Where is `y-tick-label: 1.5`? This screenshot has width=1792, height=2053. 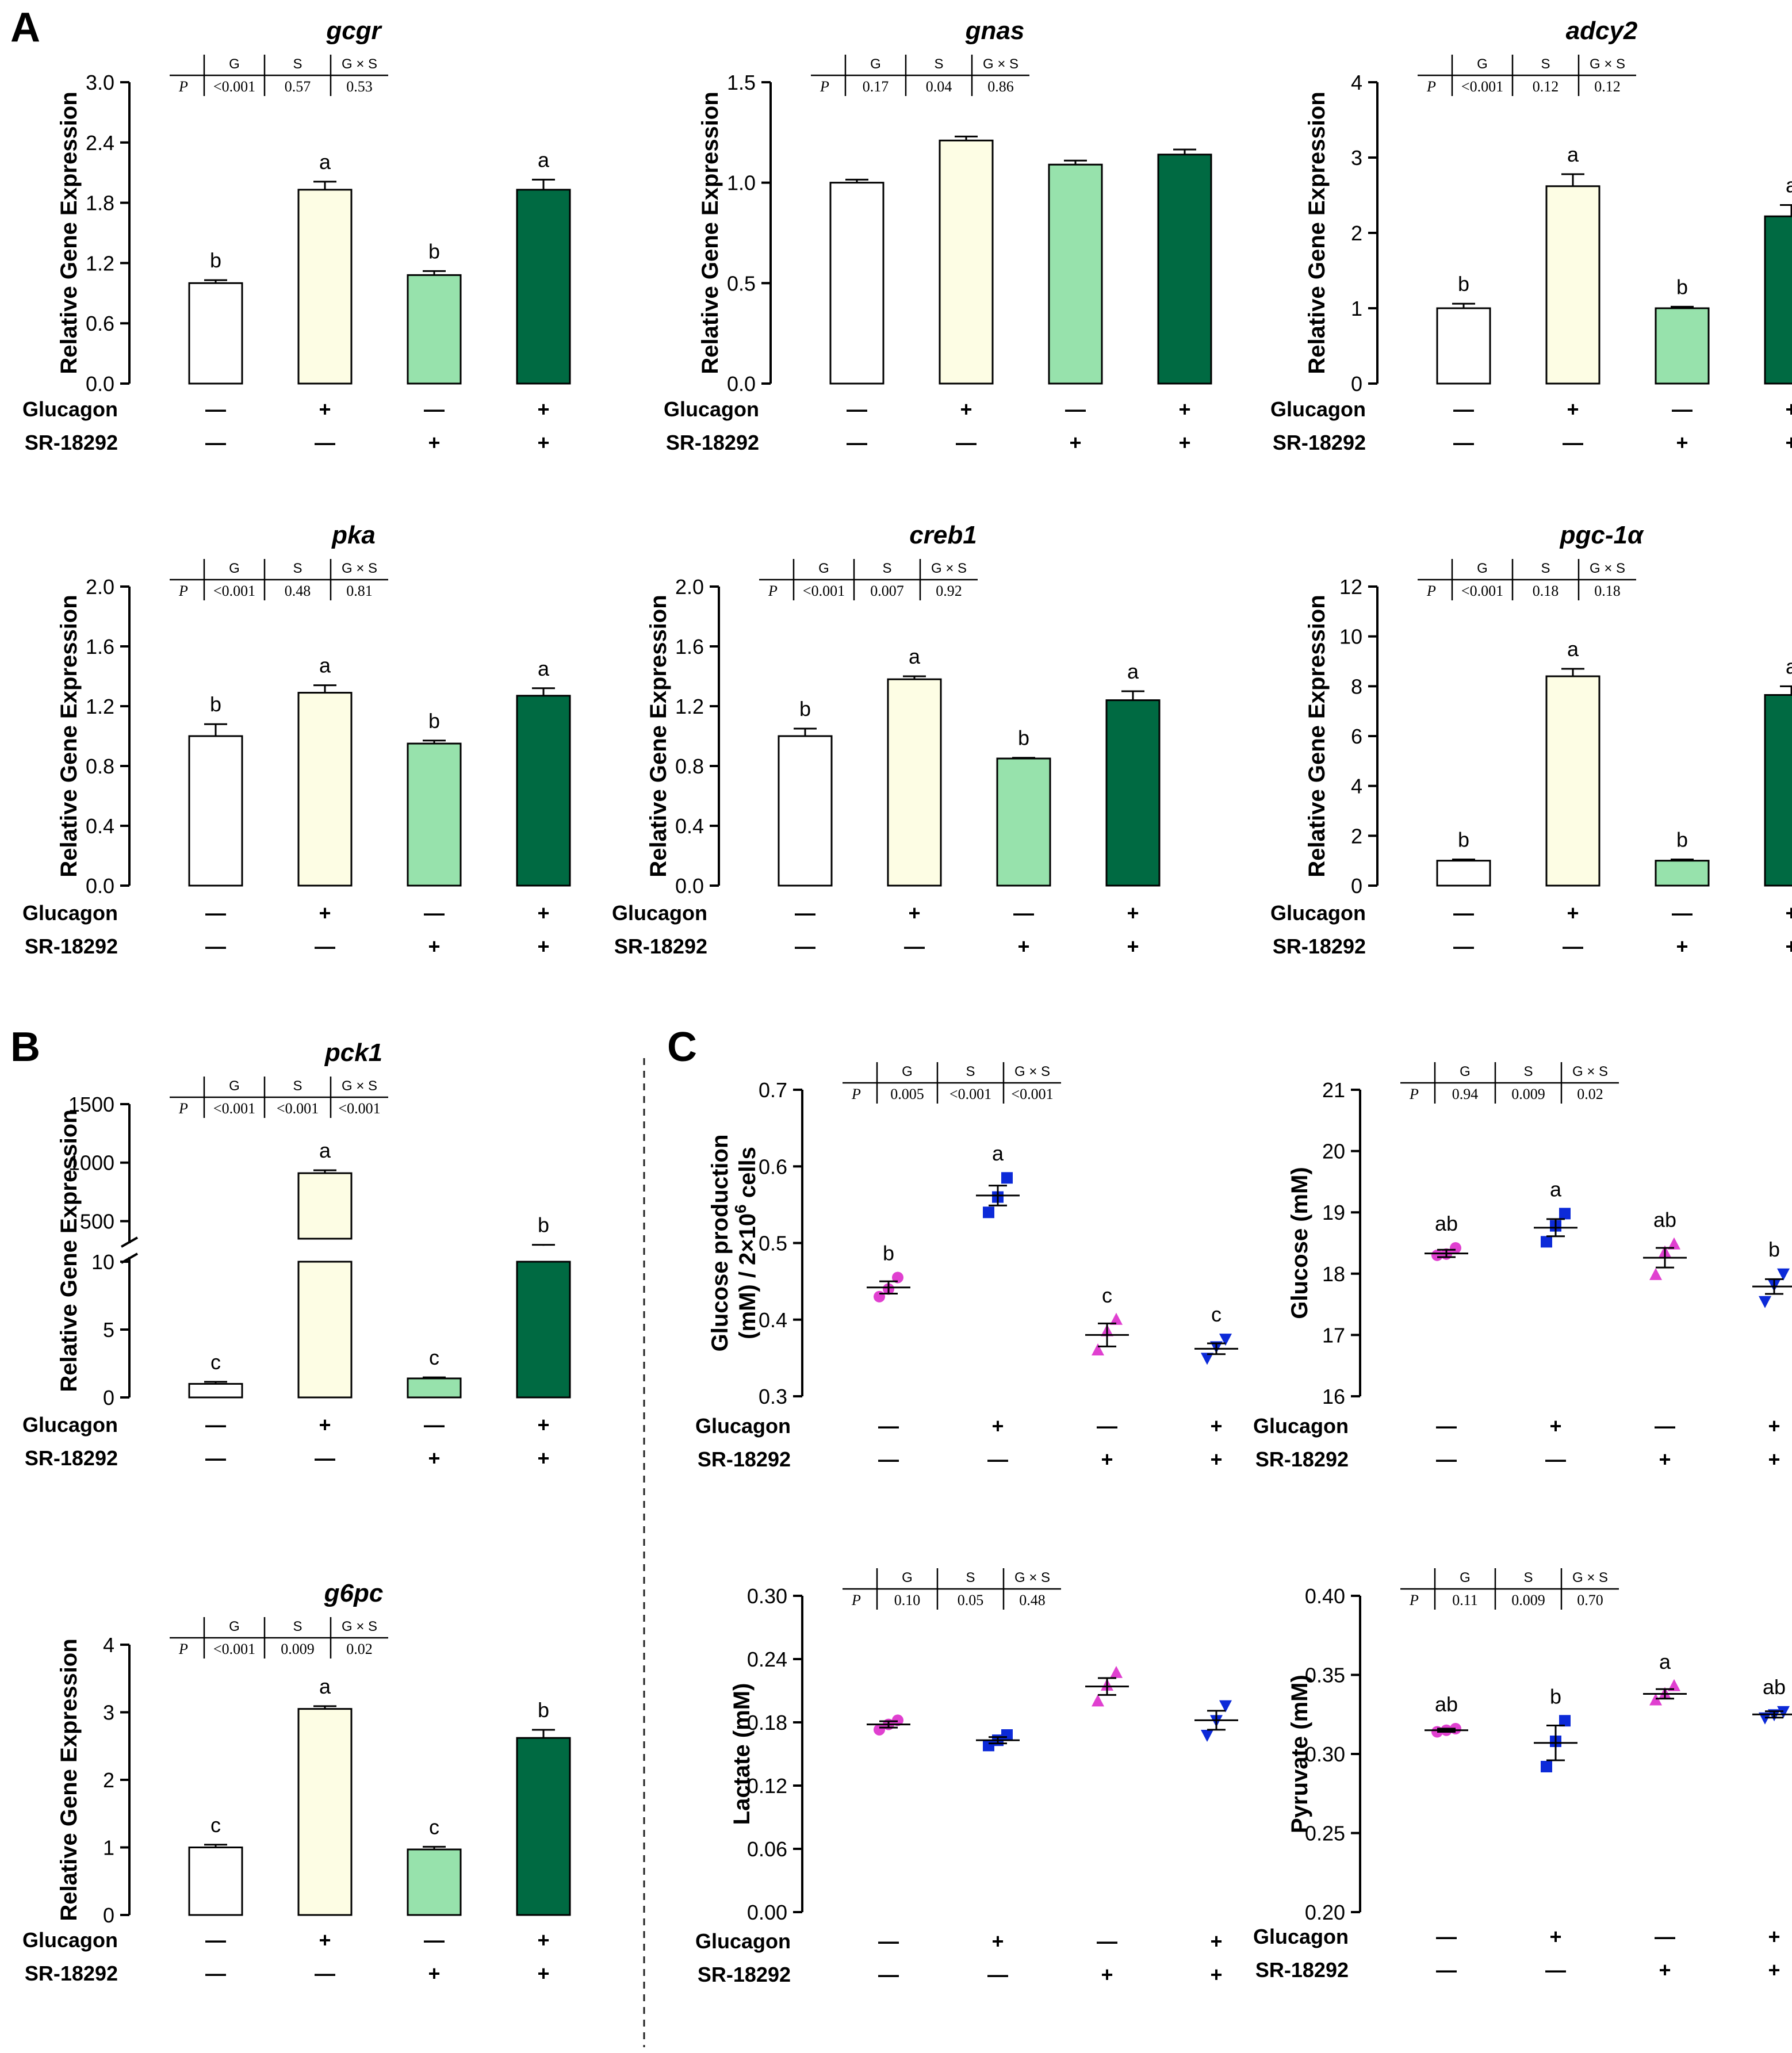 y-tick-label: 1.5 is located at coordinates (741, 82).